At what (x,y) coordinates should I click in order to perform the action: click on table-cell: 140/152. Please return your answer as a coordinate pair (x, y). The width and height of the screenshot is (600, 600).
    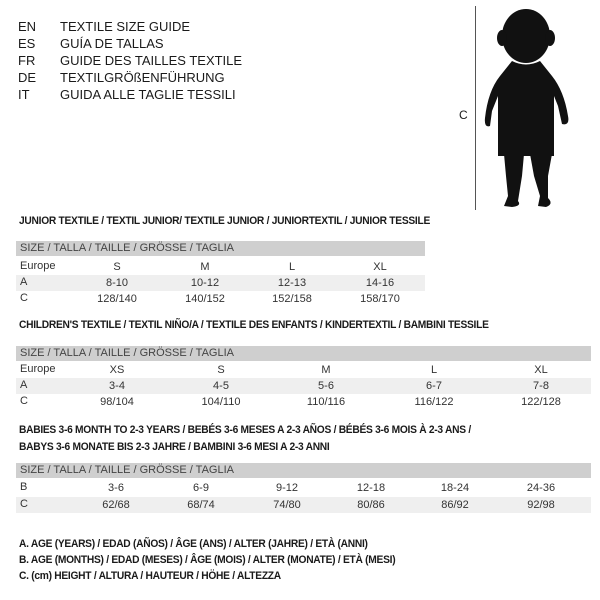
    Looking at the image, I should click on (205, 299).